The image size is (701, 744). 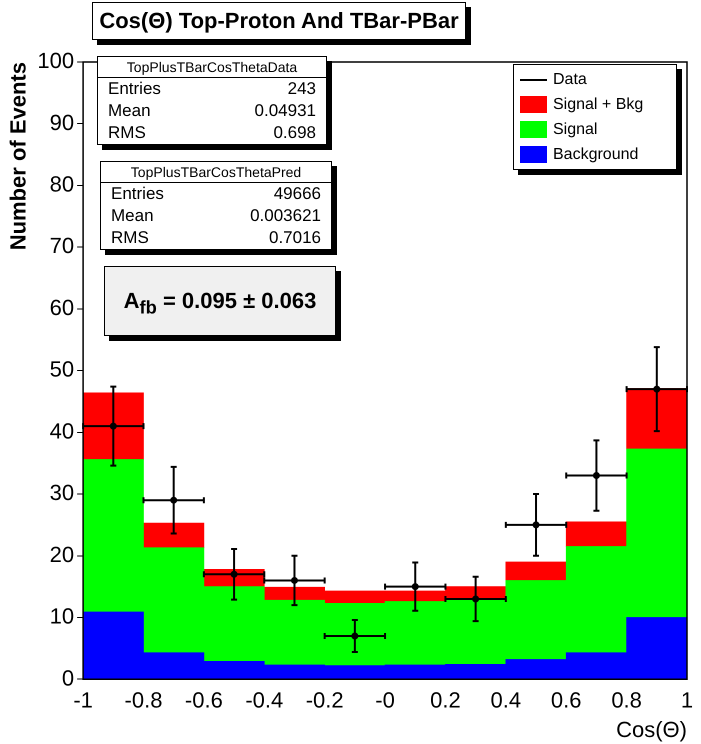 What do you see at coordinates (62, 369) in the screenshot?
I see `y-tick-label: 50` at bounding box center [62, 369].